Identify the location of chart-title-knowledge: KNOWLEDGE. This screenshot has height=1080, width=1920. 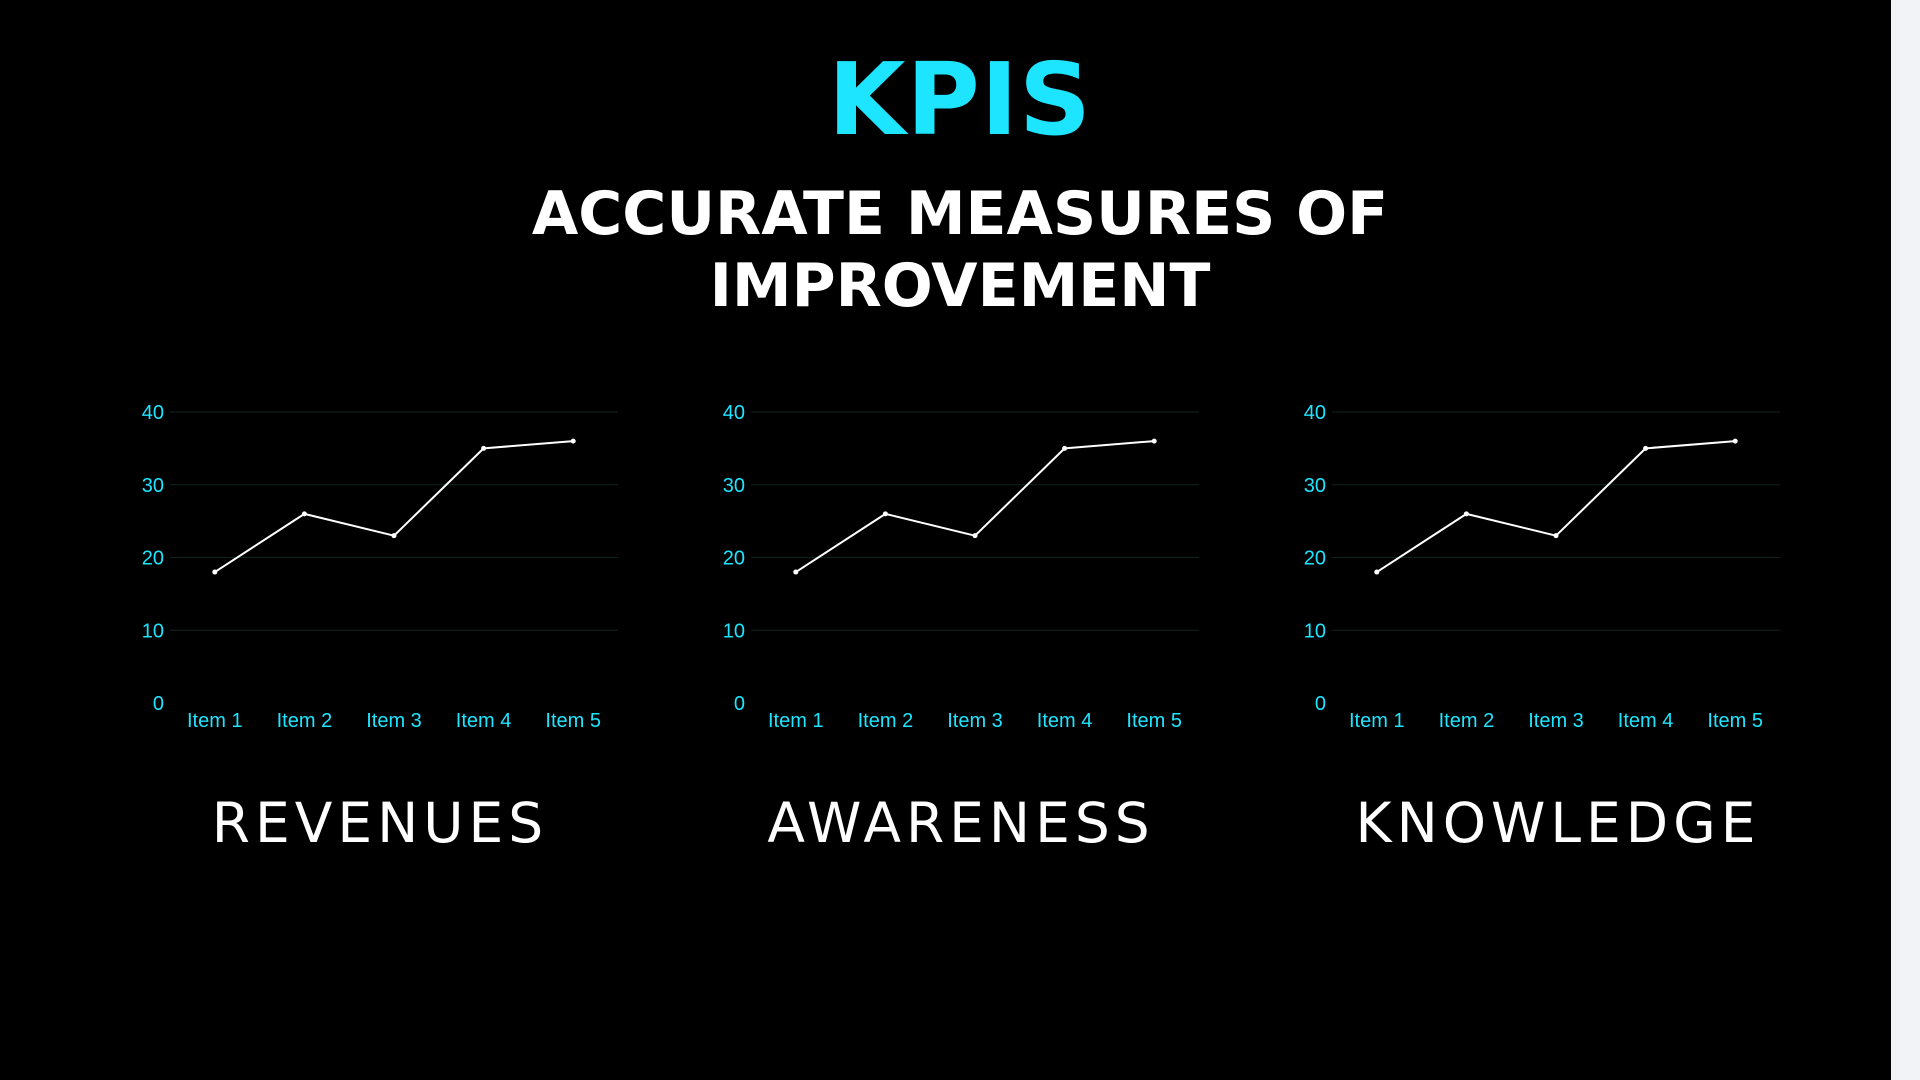
(1558, 823).